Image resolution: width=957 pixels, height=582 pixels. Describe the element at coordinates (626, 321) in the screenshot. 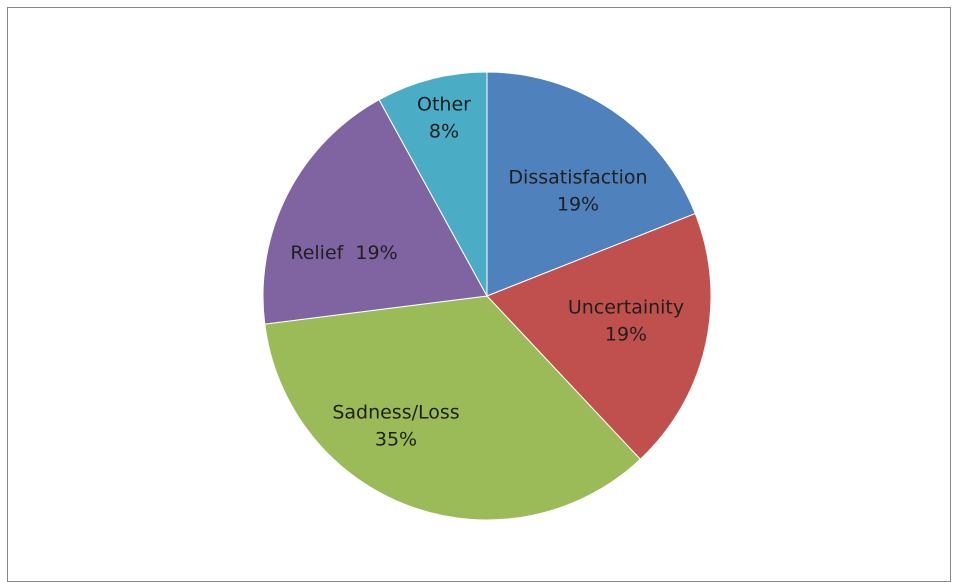

I see `data-label-uncertainity: Uncertainity 19%` at that location.